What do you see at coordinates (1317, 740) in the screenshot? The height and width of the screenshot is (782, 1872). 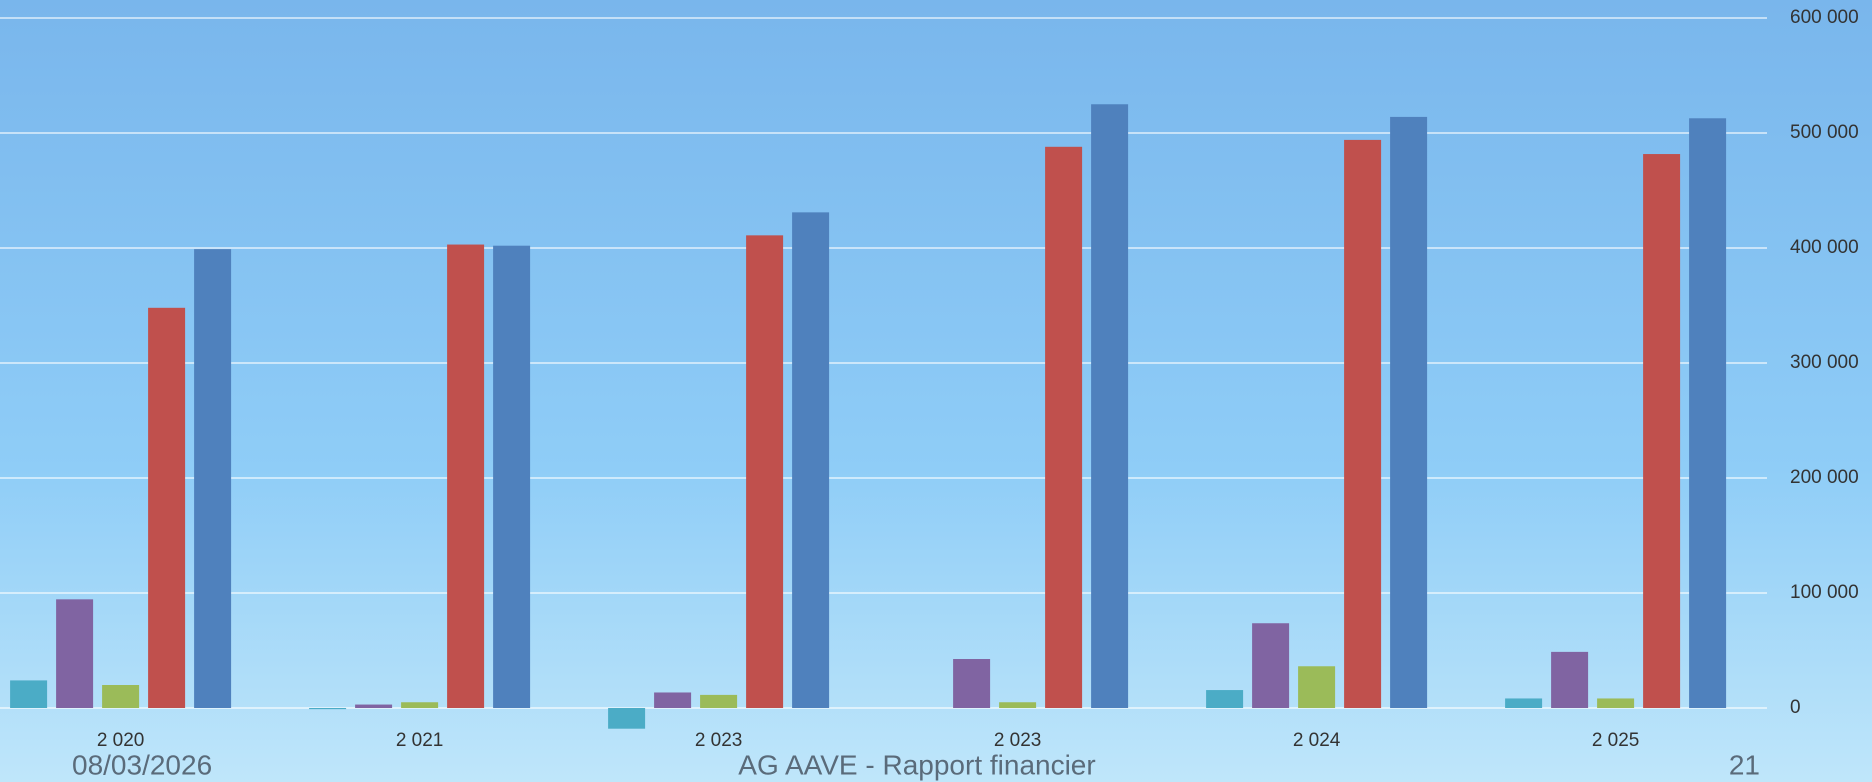 I see `x-tick-label: 2 024` at bounding box center [1317, 740].